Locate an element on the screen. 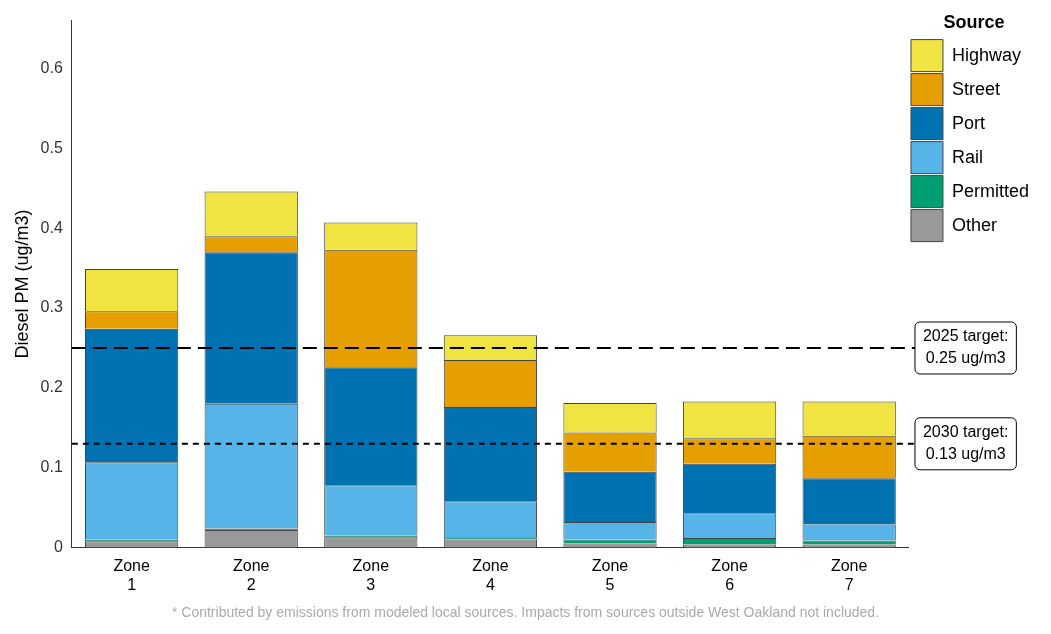 Image resolution: width=1051 pixels, height=634 pixels. legend-label: Port is located at coordinates (968, 122).